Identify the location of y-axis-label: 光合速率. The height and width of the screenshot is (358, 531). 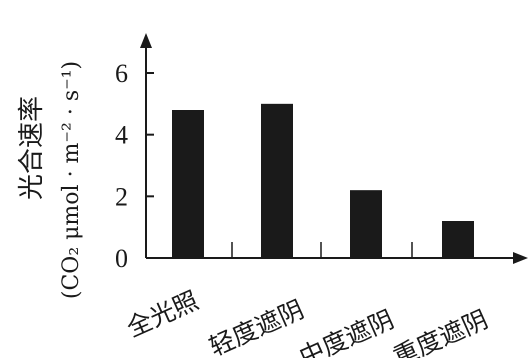
(32, 148).